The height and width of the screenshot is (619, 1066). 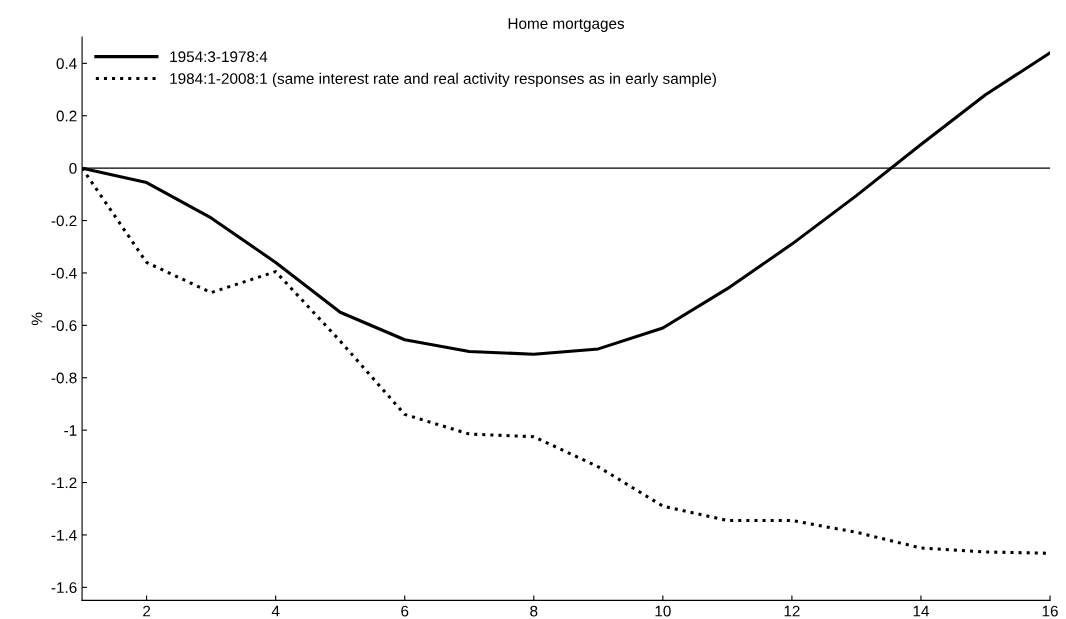 What do you see at coordinates (534, 611) in the screenshot?
I see `x-tick-label: 8` at bounding box center [534, 611].